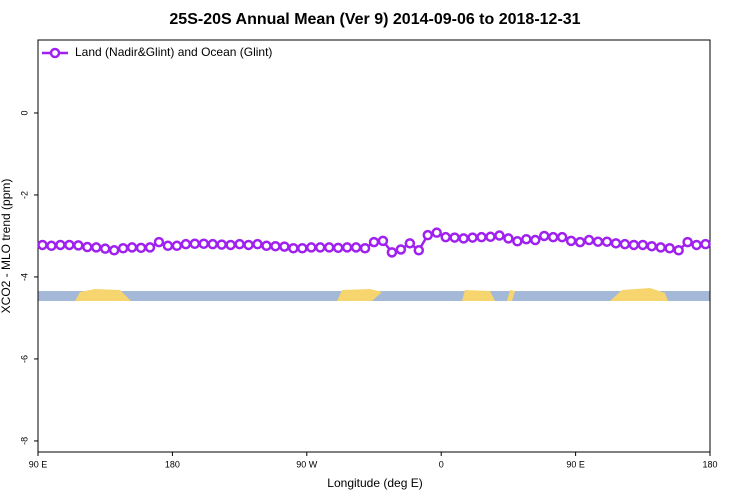 The height and width of the screenshot is (500, 750). Describe the element at coordinates (6, 246) in the screenshot. I see `y-axis-label: XCO2 - MLO trend (ppm)` at that location.